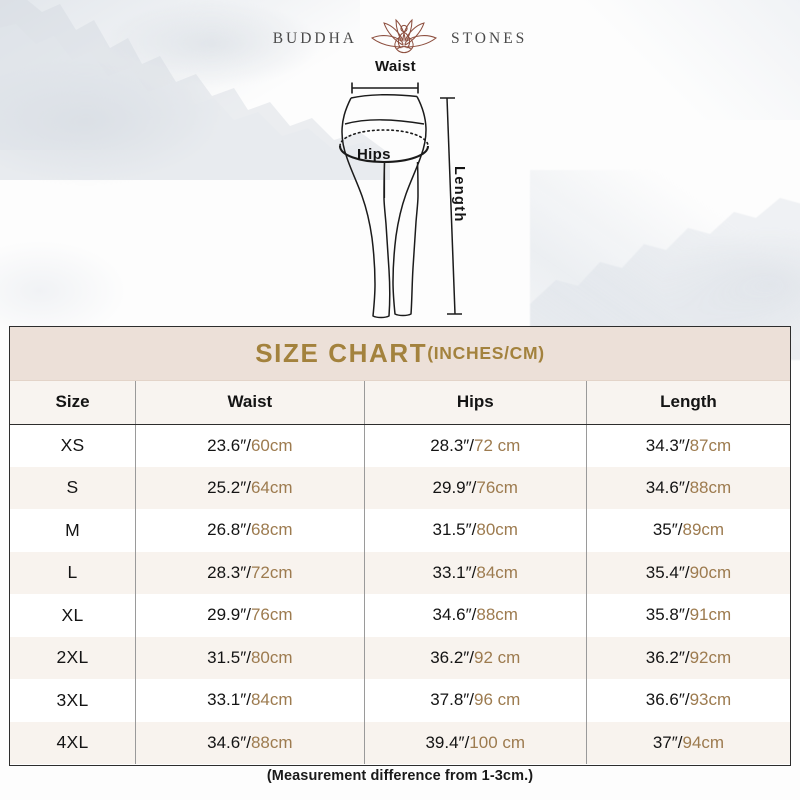 The height and width of the screenshot is (800, 800). I want to click on size-chart-title-units: (INCHES/CM), so click(486, 353).